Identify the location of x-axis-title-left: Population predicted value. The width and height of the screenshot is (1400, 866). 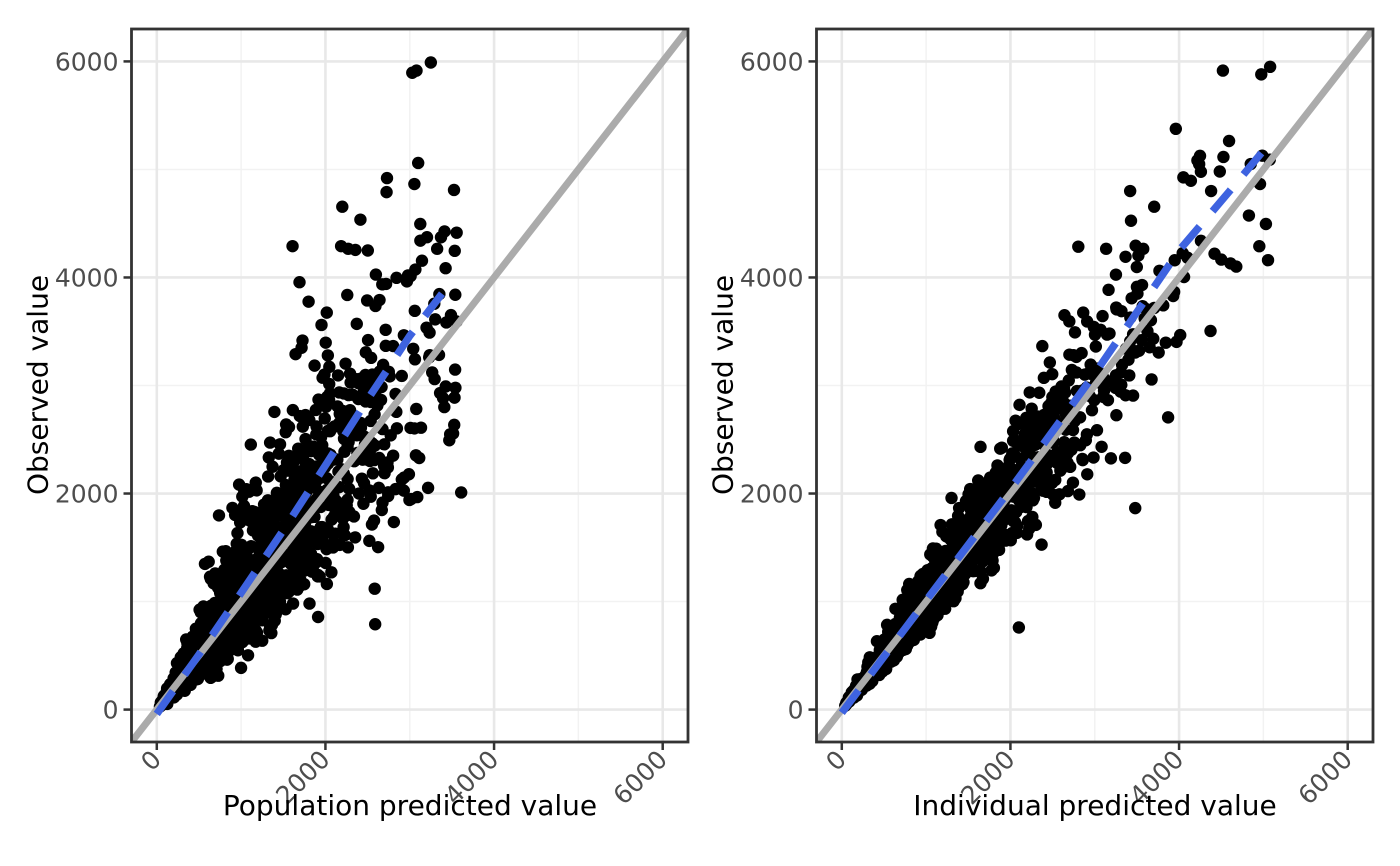
(410, 805).